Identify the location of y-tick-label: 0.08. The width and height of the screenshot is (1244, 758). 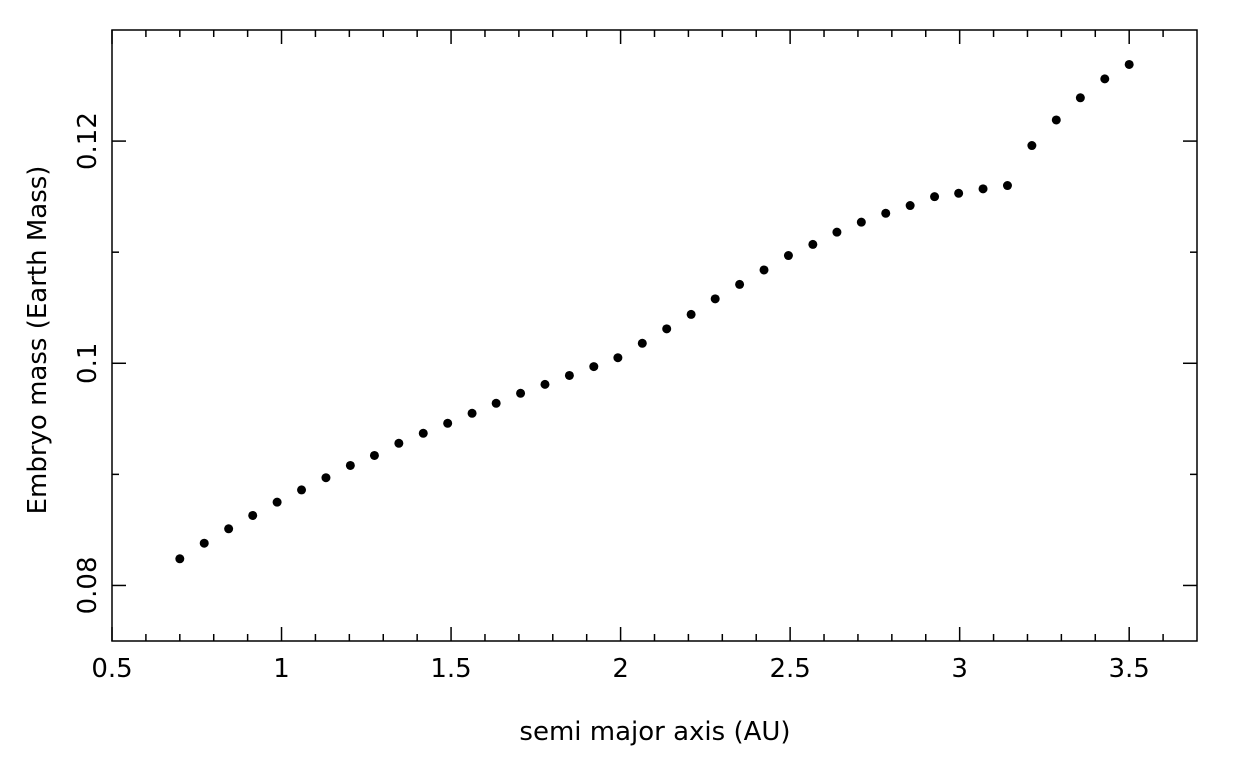
(88, 586).